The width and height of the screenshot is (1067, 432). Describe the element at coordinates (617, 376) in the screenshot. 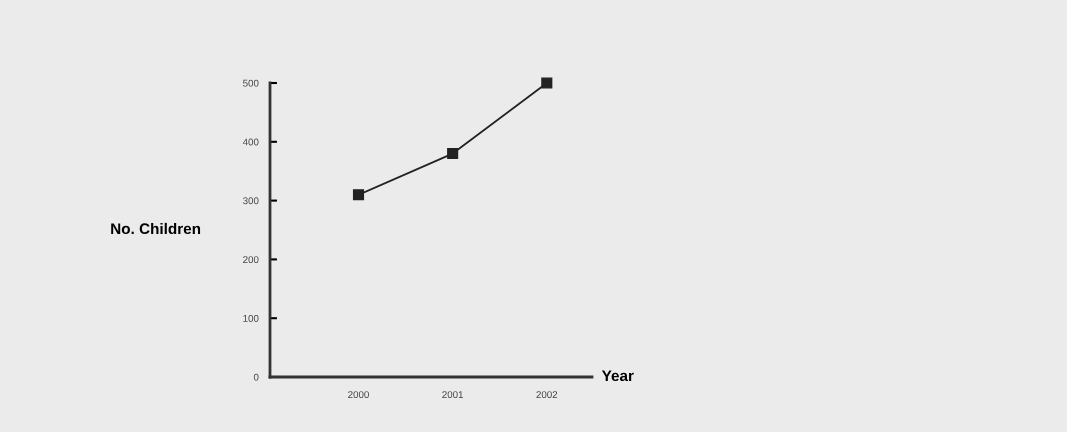

I see `x-axis-title: Year` at that location.